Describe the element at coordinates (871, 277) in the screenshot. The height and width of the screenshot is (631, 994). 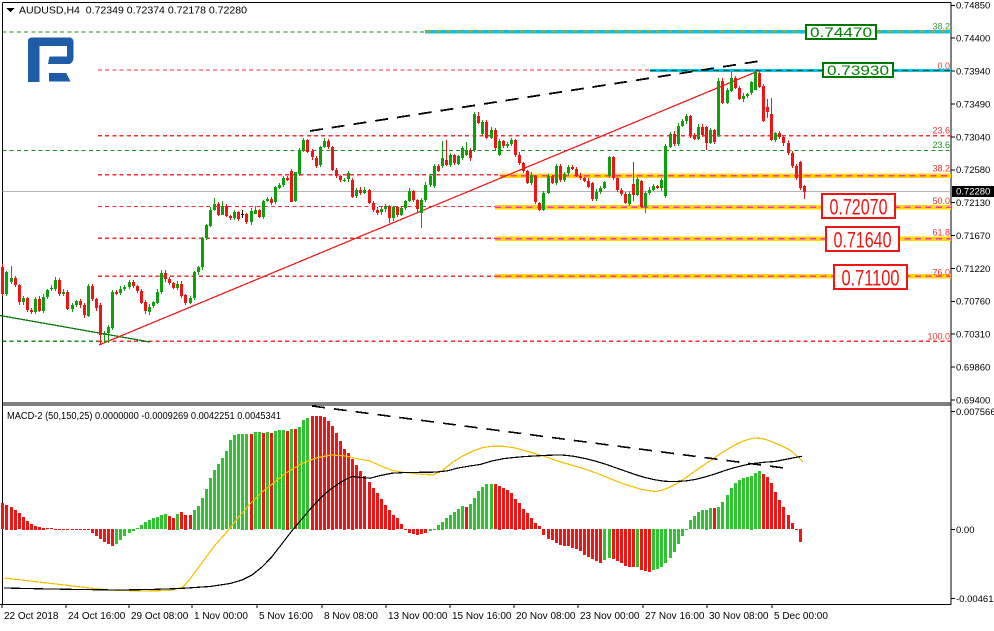
I see `svg-text: 0.71100` at that location.